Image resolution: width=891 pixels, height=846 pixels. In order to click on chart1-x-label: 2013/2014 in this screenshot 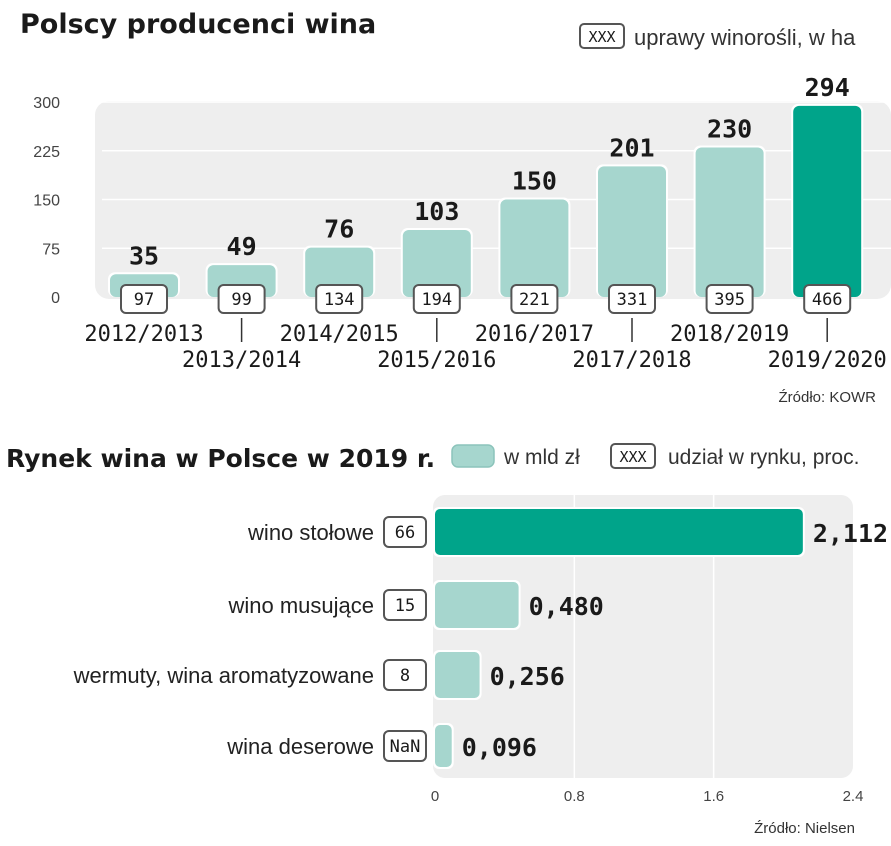, I will do `click(241, 360)`.